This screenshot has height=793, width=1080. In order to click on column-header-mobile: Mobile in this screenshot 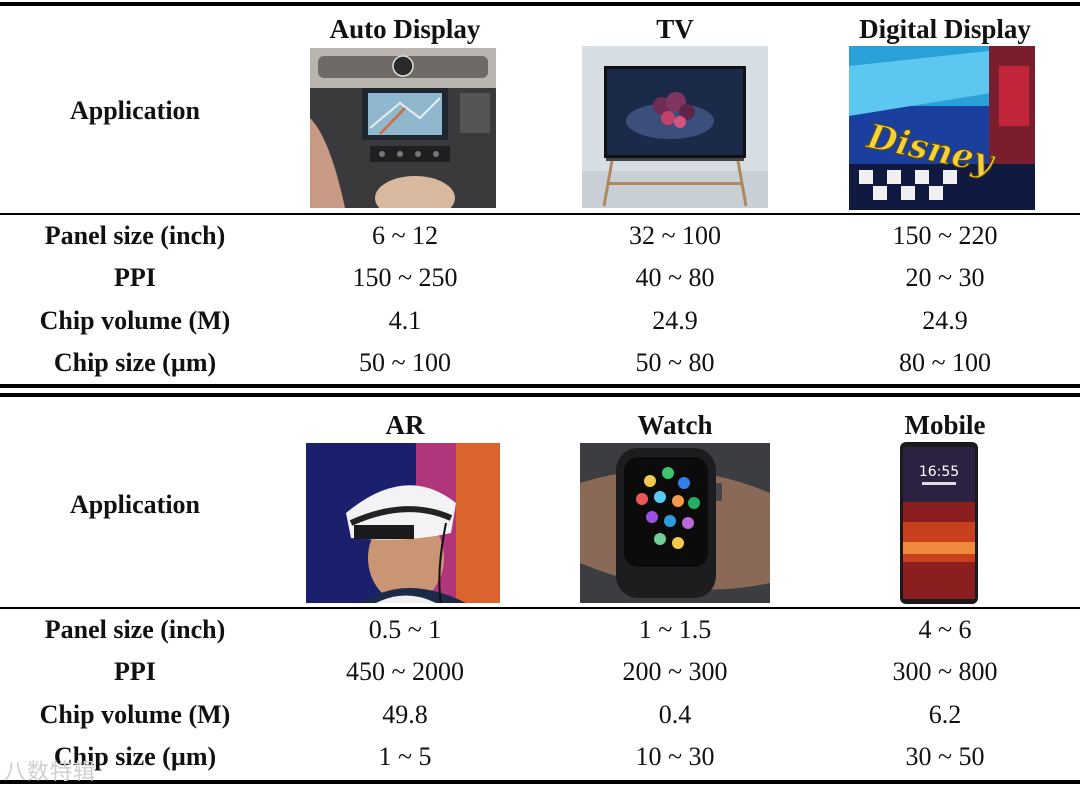, I will do `click(945, 425)`.